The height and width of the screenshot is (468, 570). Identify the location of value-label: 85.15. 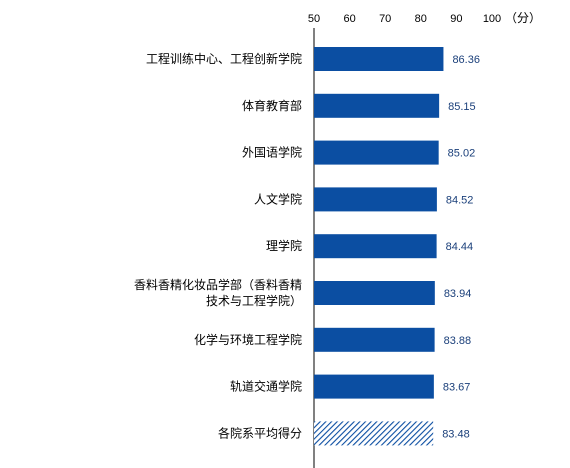
(462, 107).